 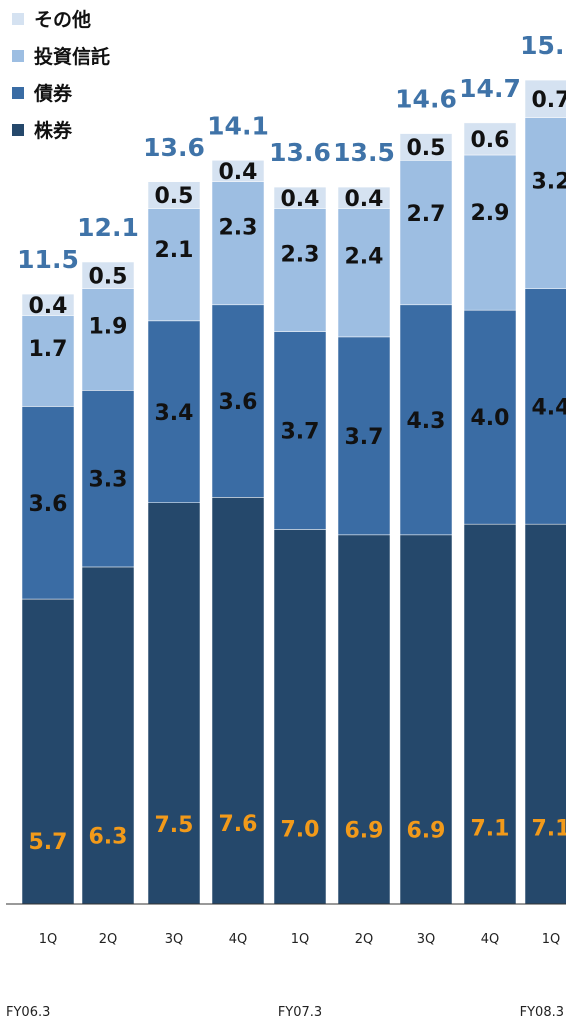 I want to click on segment-label-2-2: 2.1, so click(x=174, y=250).